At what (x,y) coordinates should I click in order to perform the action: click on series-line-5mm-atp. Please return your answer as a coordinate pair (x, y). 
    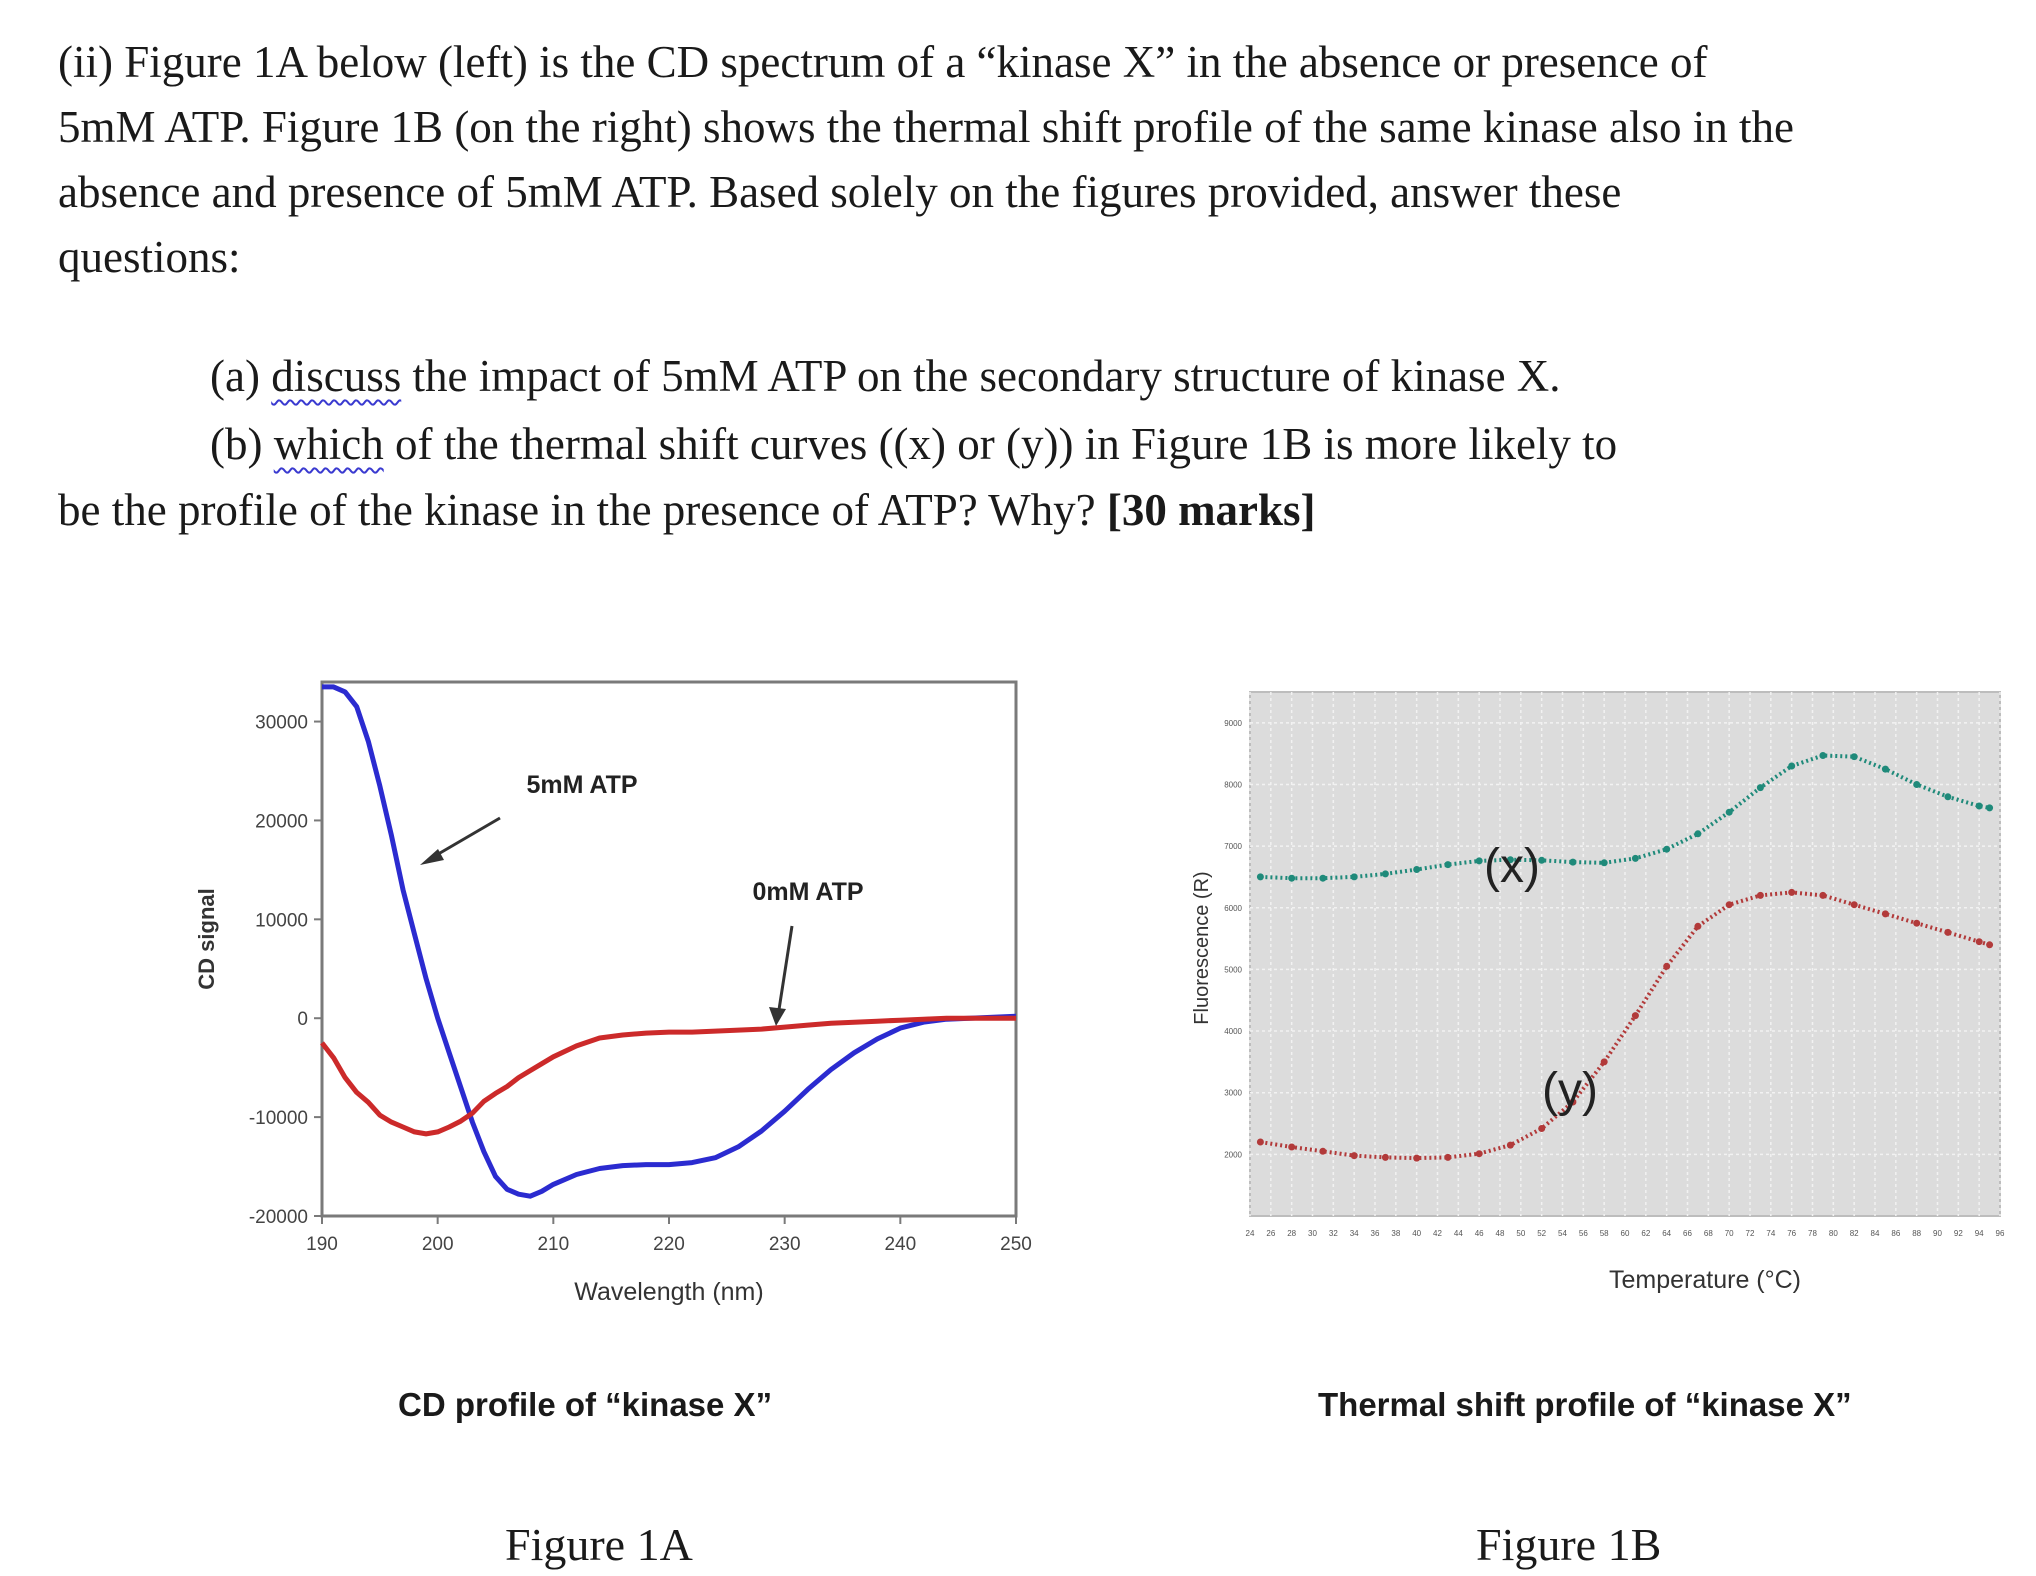
    Looking at the image, I should click on (669, 941).